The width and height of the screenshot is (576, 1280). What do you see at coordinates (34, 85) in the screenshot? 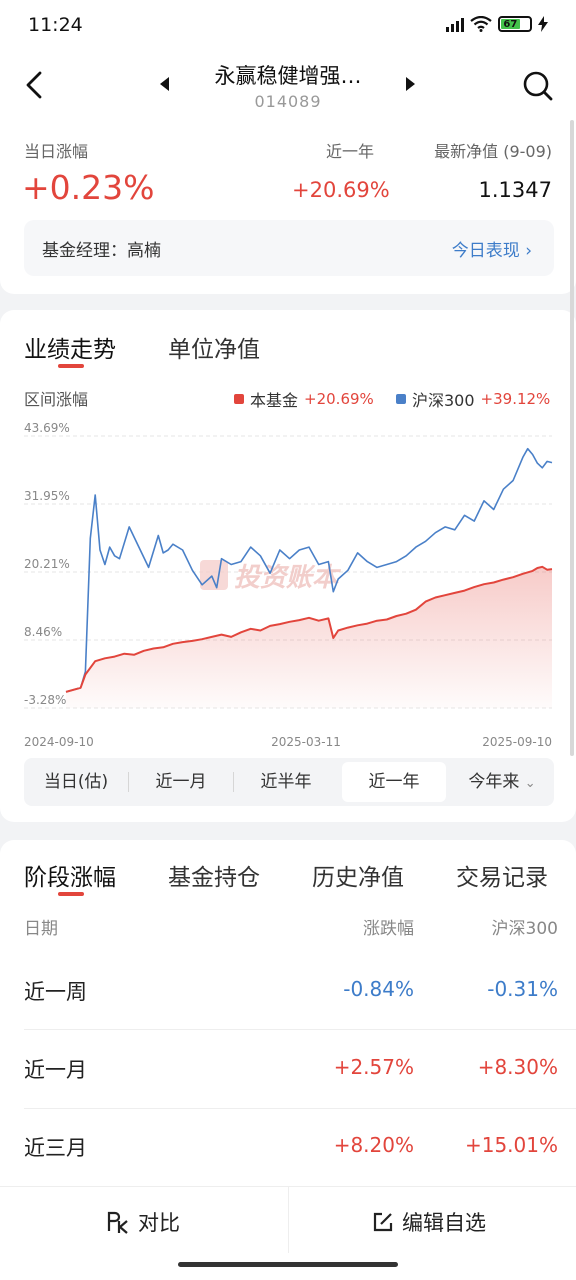
I see `back-icon` at bounding box center [34, 85].